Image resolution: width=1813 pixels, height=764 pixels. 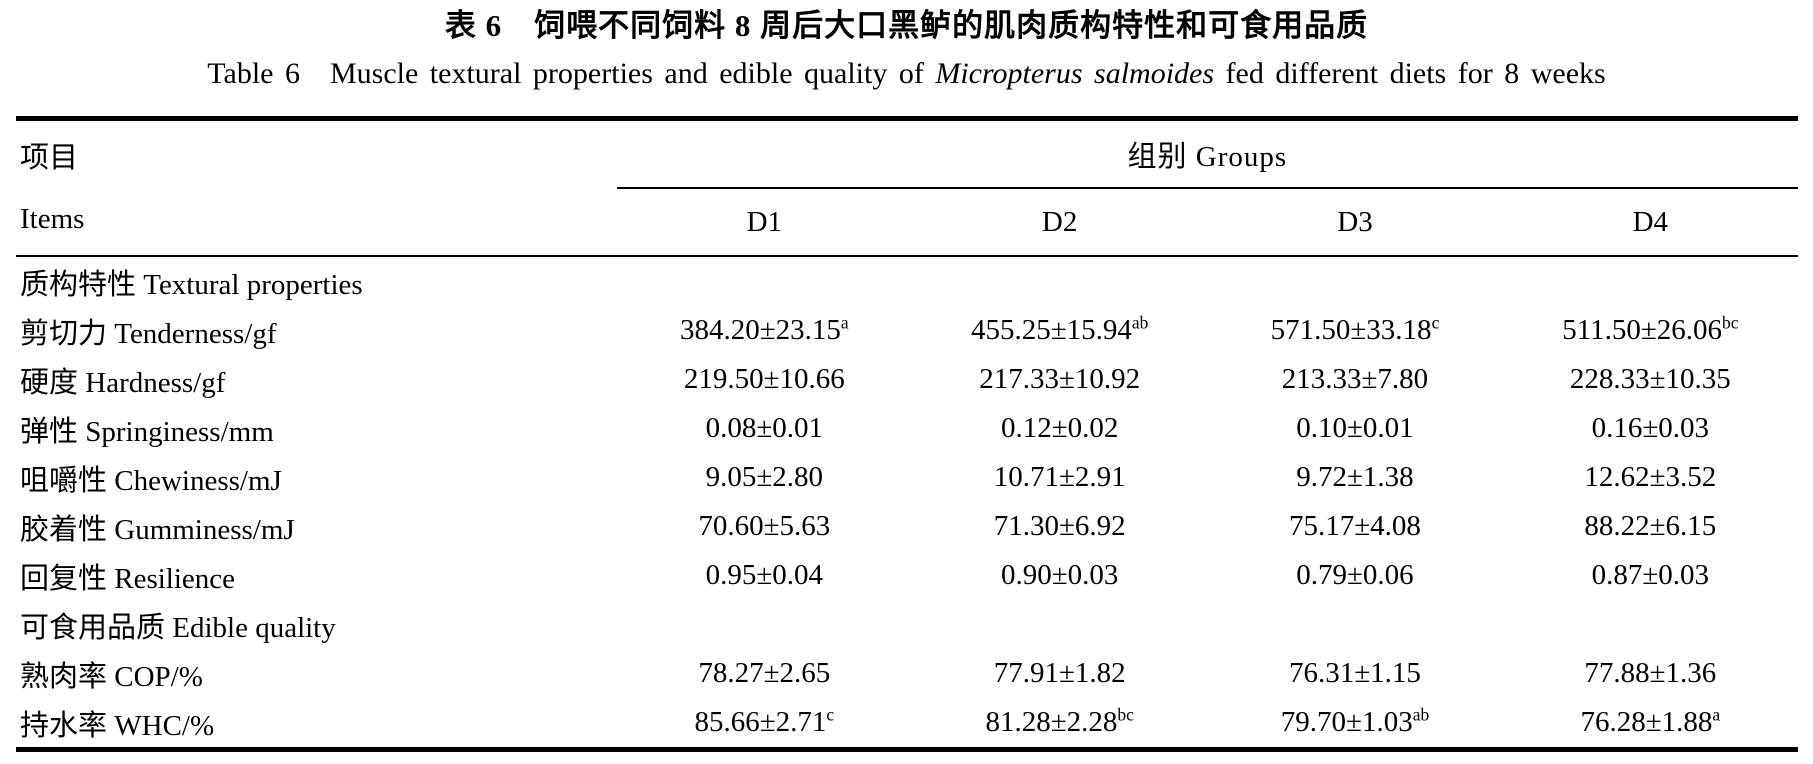 What do you see at coordinates (830, 714) in the screenshot?
I see `significance-superscript: c` at bounding box center [830, 714].